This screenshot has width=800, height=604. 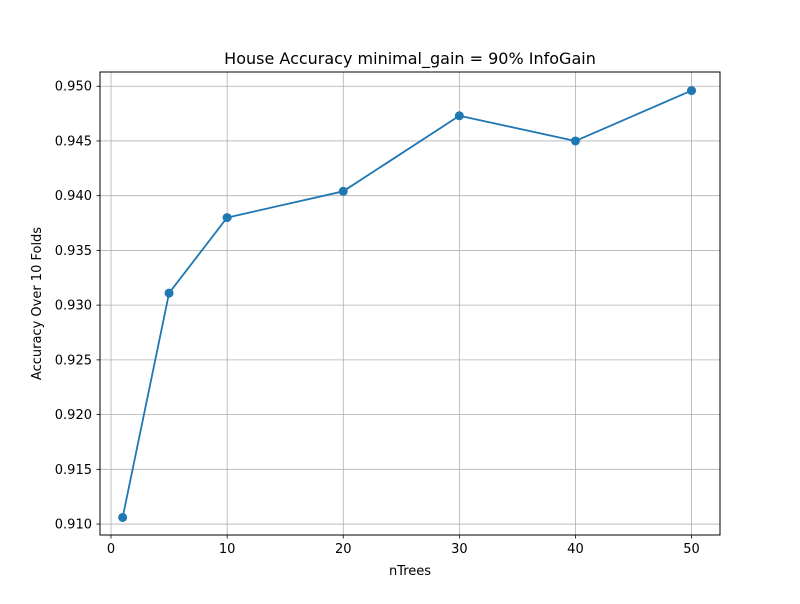 What do you see at coordinates (111, 549) in the screenshot?
I see `x-tick-label: 0` at bounding box center [111, 549].